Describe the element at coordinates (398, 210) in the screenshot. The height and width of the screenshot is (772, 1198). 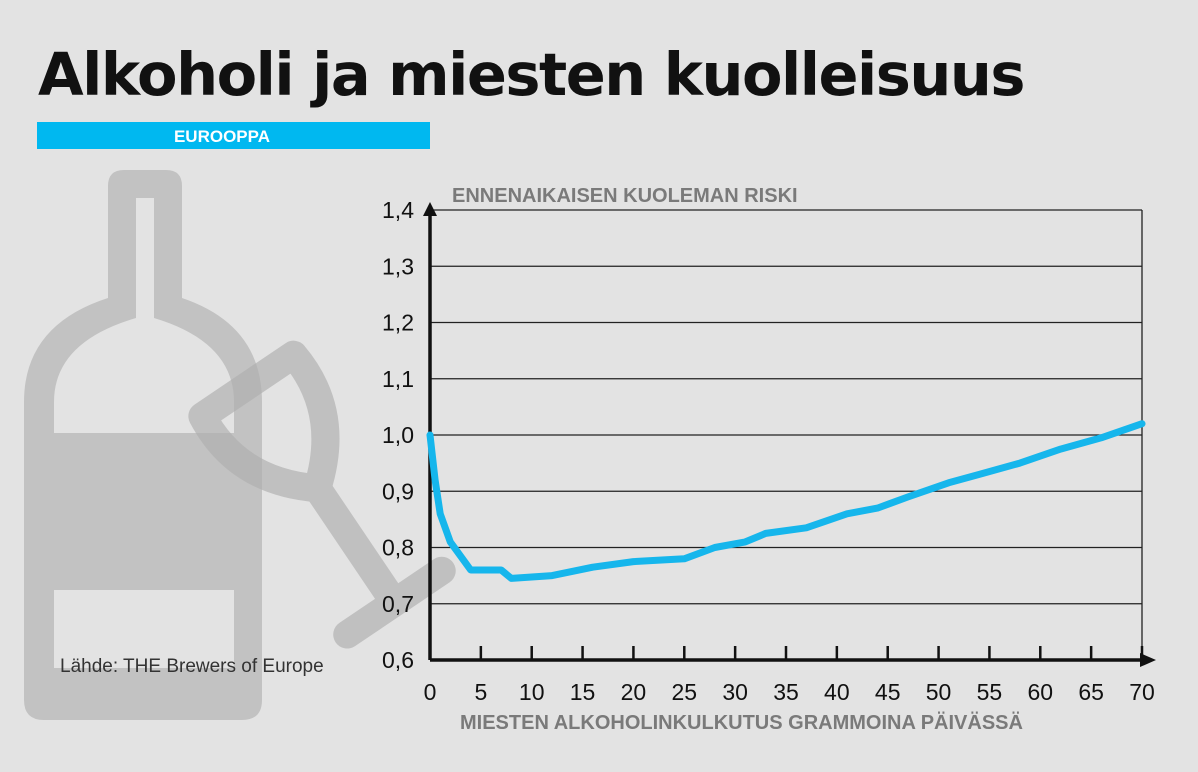
I see `y-tick-label: 1,4` at that location.